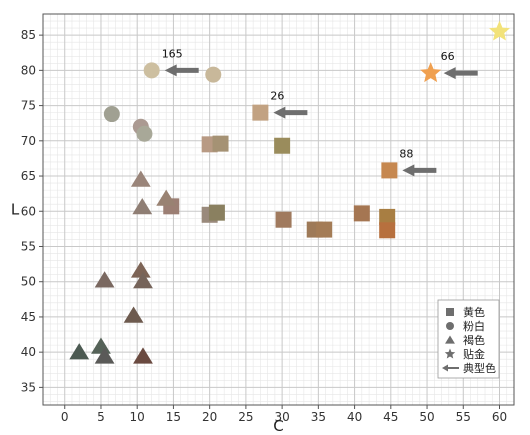  Describe the element at coordinates (28, 317) in the screenshot. I see `y-tick-label: 45` at that location.